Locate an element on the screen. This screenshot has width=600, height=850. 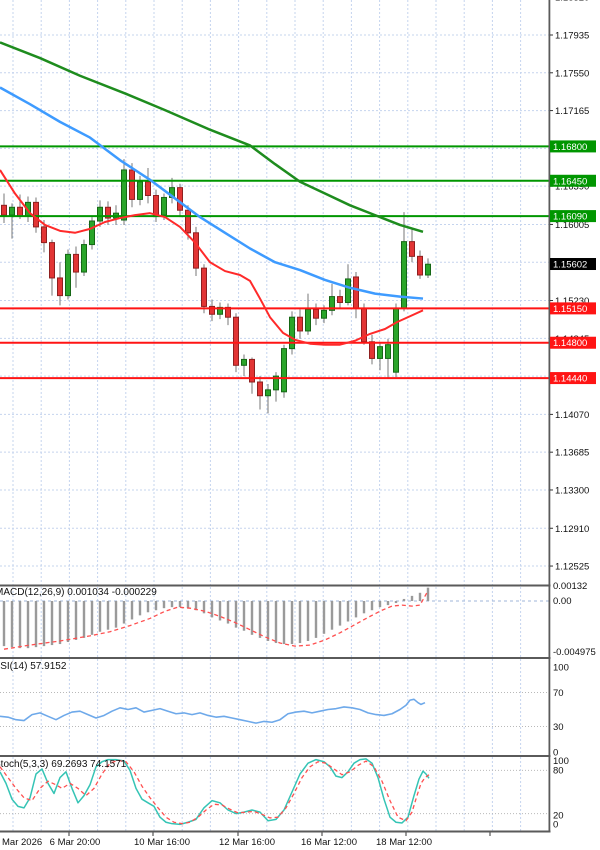
macd-axis-label: 0.00132 is located at coordinates (570, 586).